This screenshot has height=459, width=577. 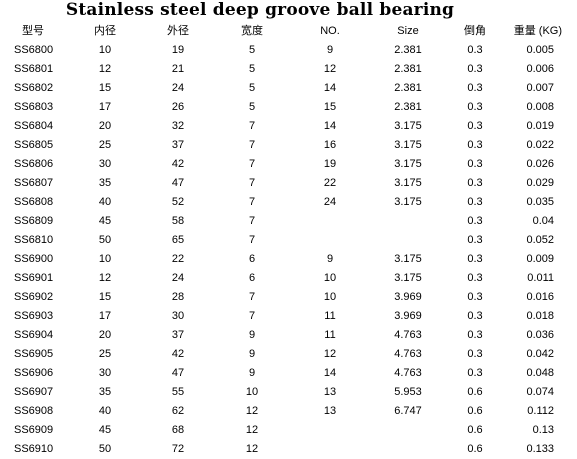 What do you see at coordinates (34, 183) in the screenshot?
I see `cell-model: SS6807` at bounding box center [34, 183].